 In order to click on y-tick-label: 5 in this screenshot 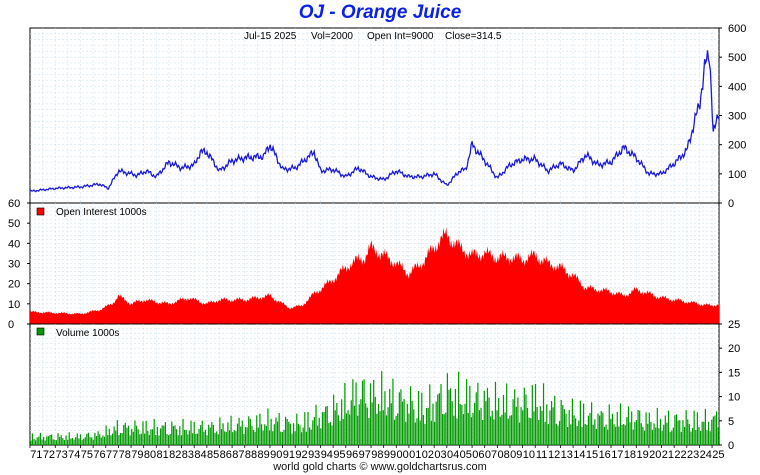, I will do `click(731, 422)`.